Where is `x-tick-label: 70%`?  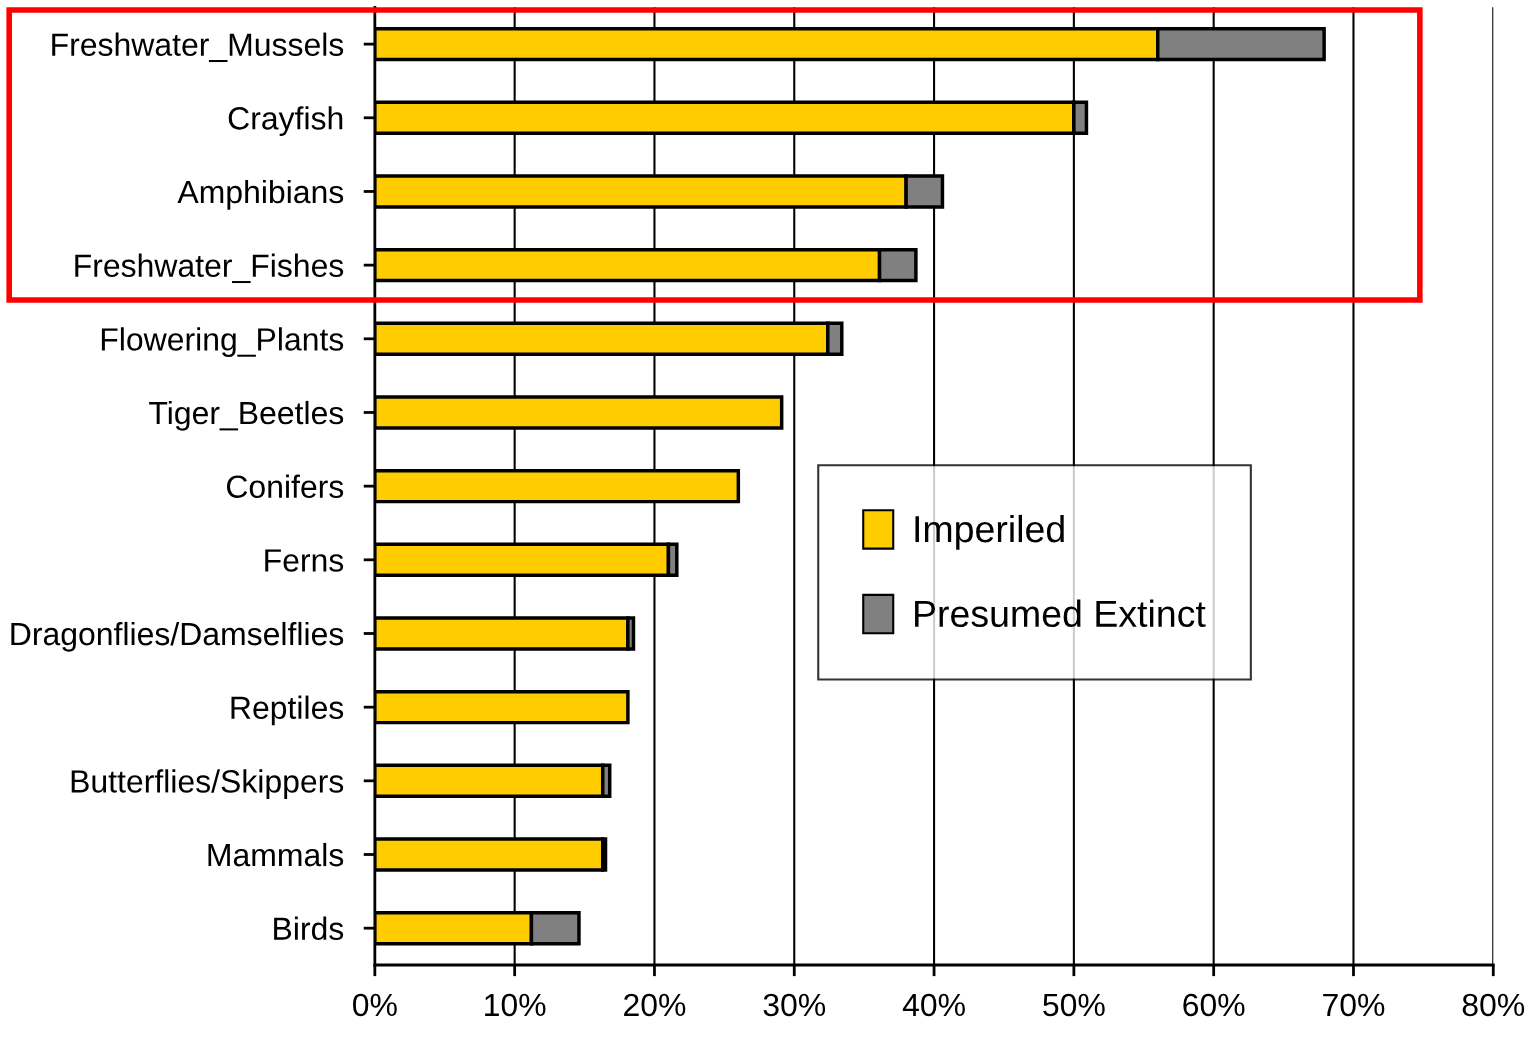 x-tick-label: 70% is located at coordinates (1354, 1005).